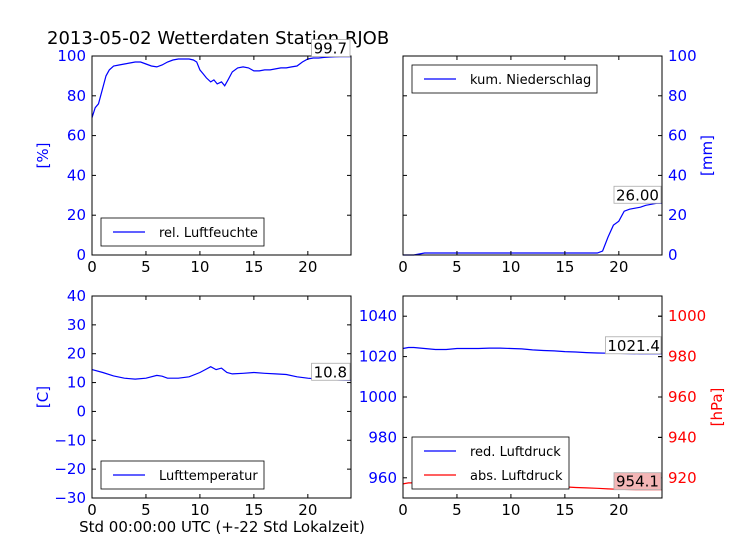  I want to click on y-axis-label: [mm], so click(707, 155).